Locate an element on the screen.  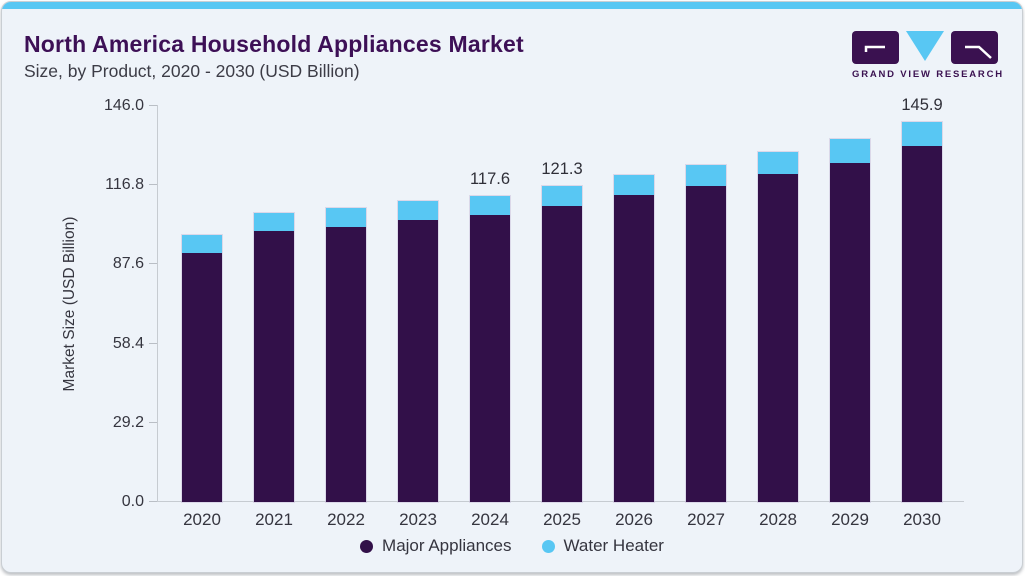
bar-2022 is located at coordinates (346, 355).